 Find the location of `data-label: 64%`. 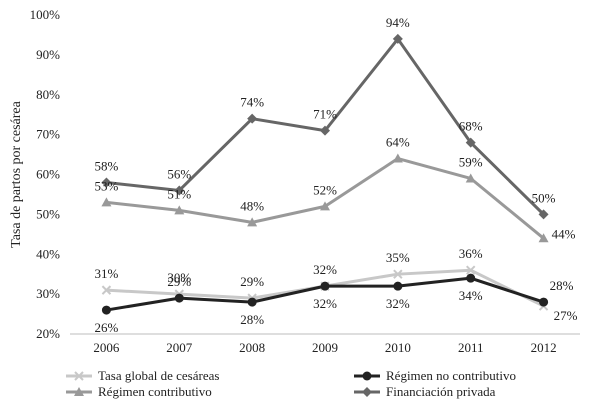

data-label: 64% is located at coordinates (398, 142).